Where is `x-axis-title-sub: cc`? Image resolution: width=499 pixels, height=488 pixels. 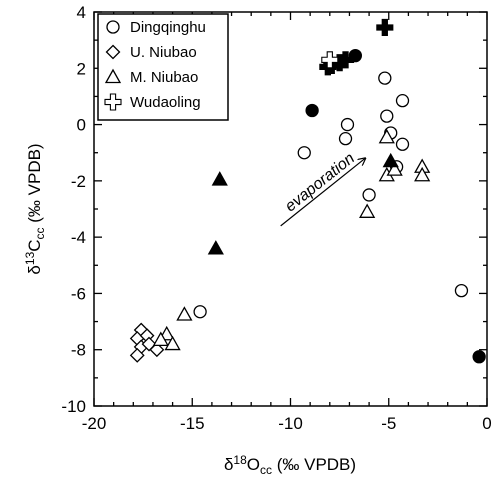
x-axis-title-sub: cc is located at coordinates (266, 470).